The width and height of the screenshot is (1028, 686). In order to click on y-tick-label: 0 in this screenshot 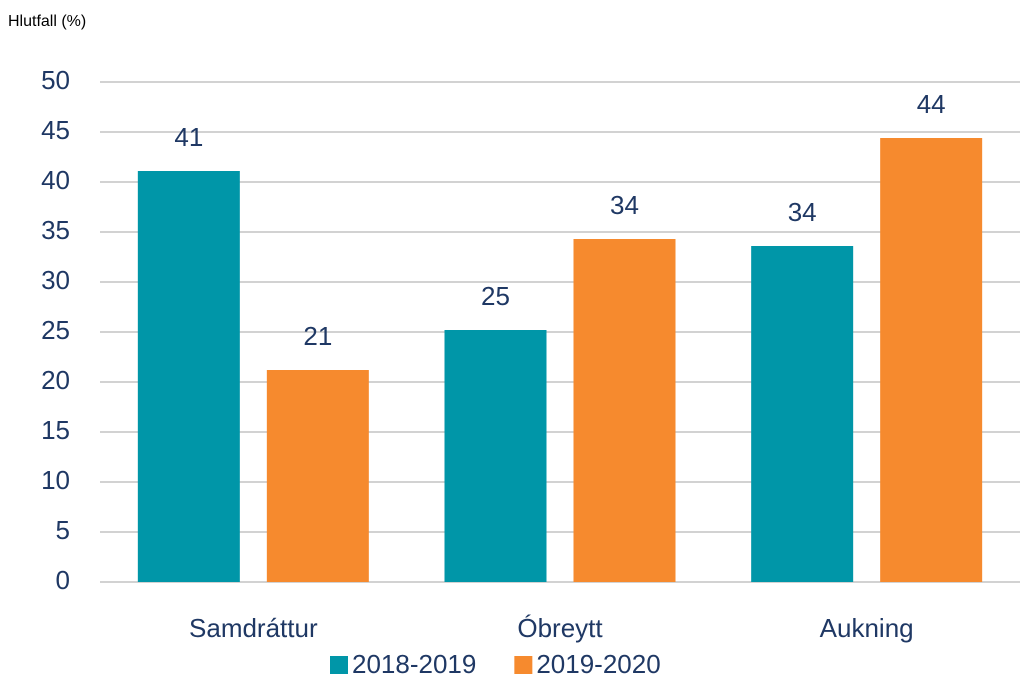, I will do `click(63, 580)`.